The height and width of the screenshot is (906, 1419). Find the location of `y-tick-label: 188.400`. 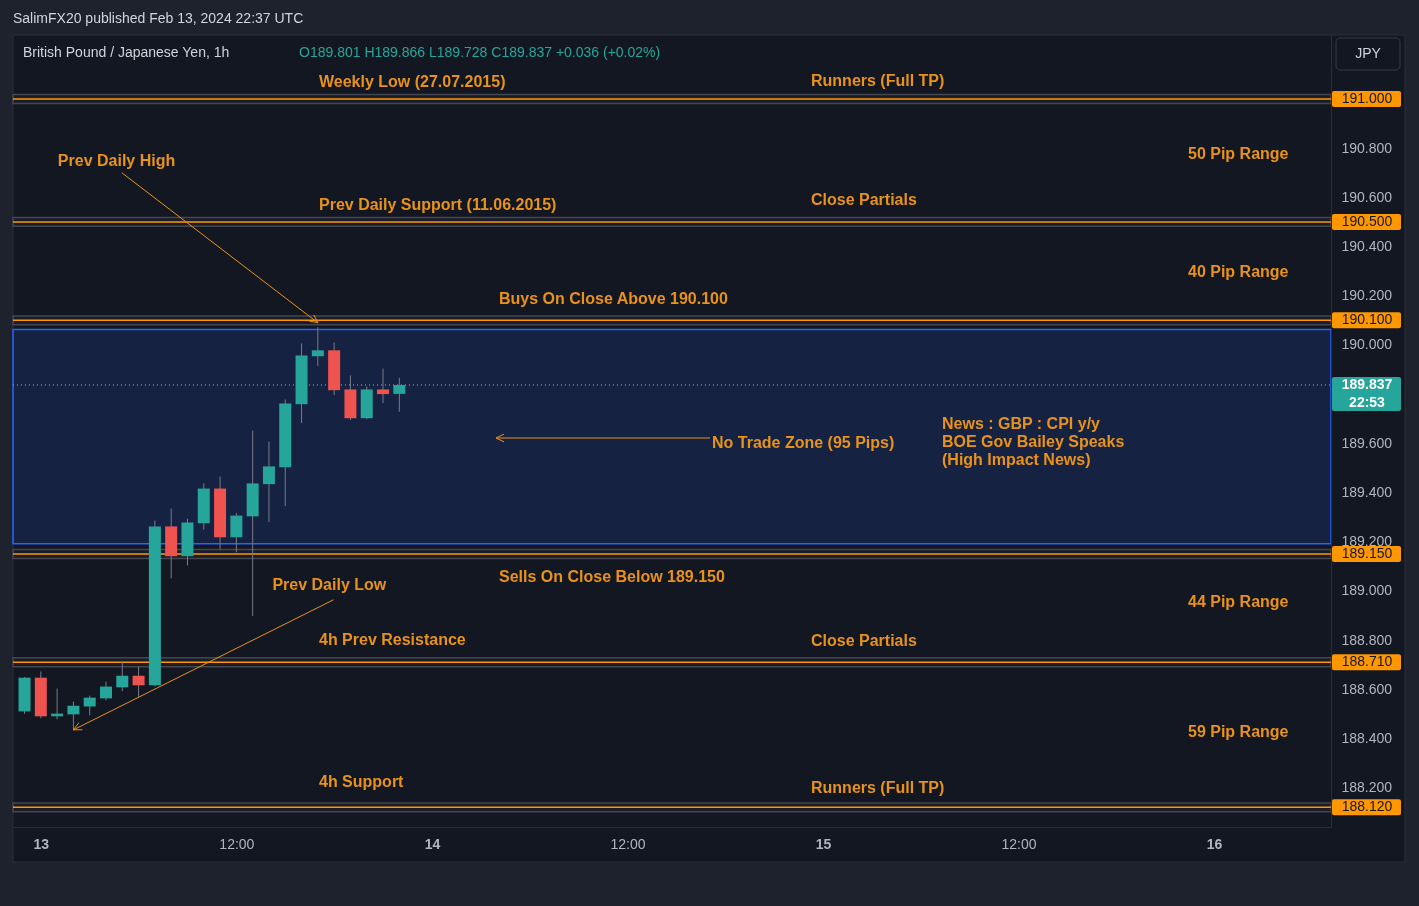

y-tick-label: 188.400 is located at coordinates (1367, 737).